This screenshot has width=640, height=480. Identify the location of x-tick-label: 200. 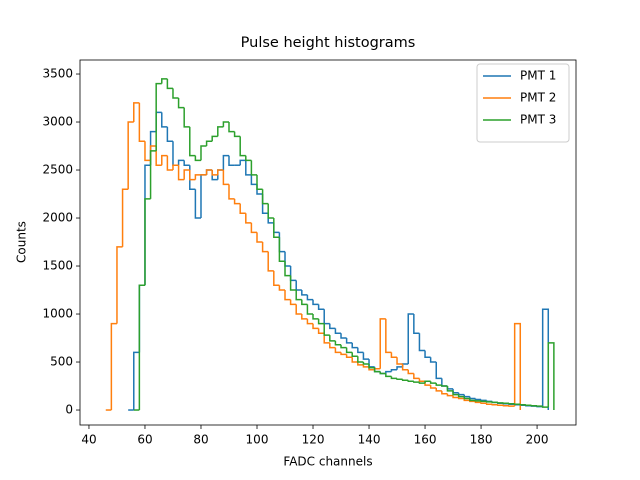
(537, 440).